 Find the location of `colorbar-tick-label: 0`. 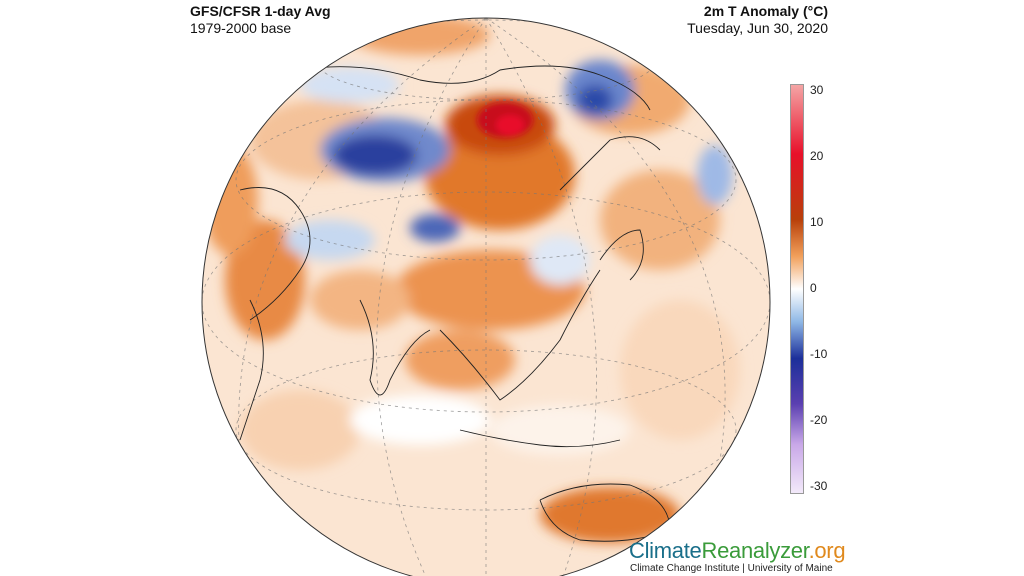

colorbar-tick-label: 0 is located at coordinates (813, 288).